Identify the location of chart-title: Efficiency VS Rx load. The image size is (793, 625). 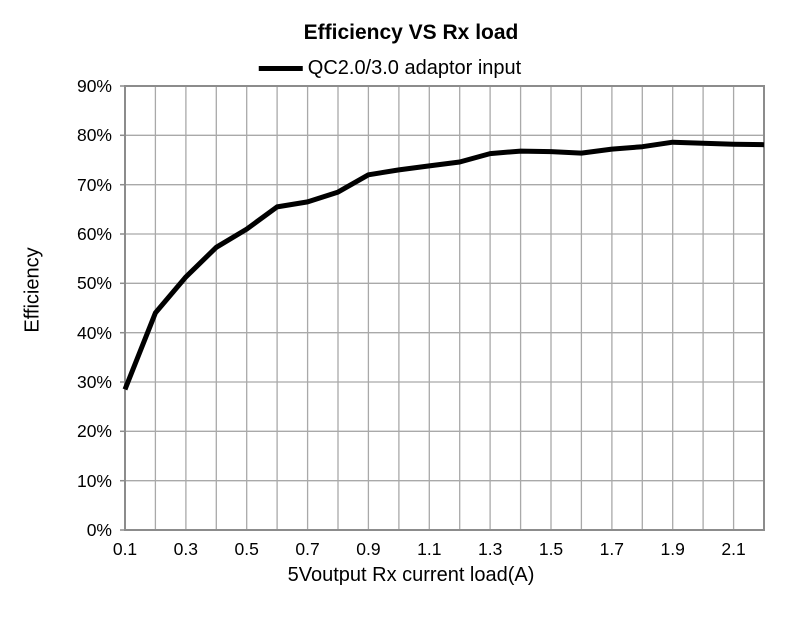
(411, 32).